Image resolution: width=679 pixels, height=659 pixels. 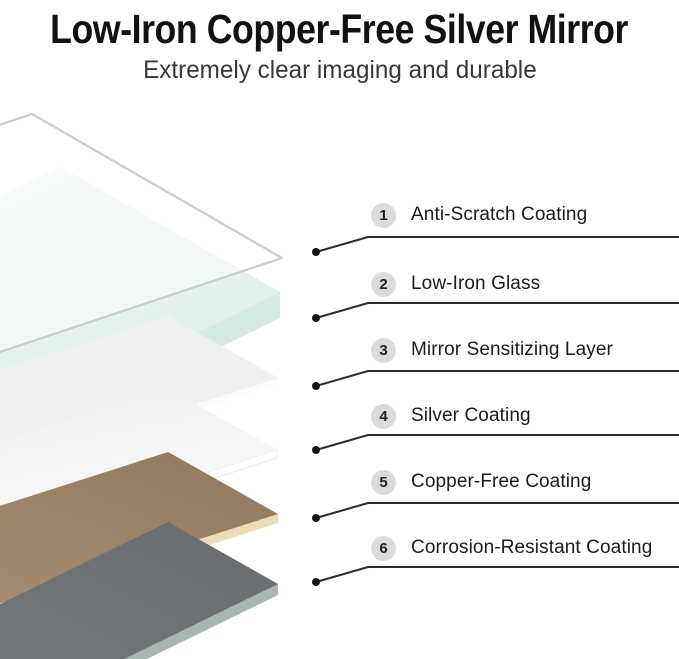 What do you see at coordinates (316, 417) in the screenshot?
I see `leader-dots` at bounding box center [316, 417].